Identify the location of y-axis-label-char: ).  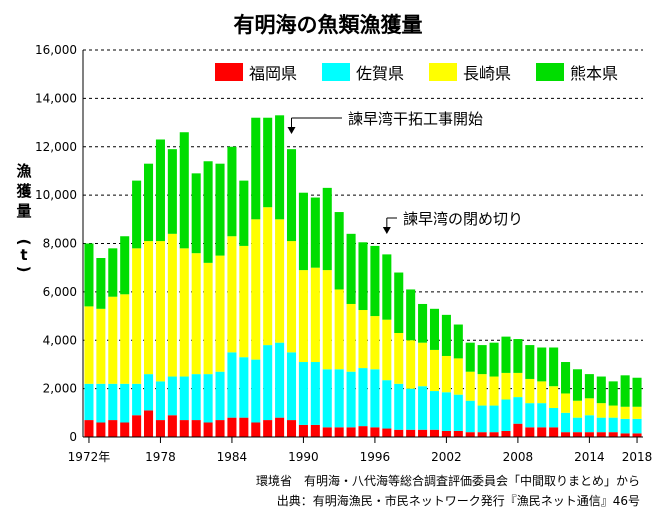
(24, 269).